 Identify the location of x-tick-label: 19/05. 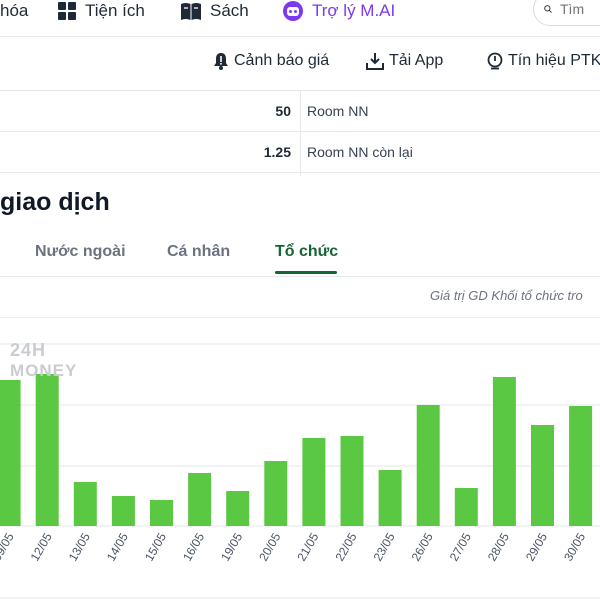
(231, 546).